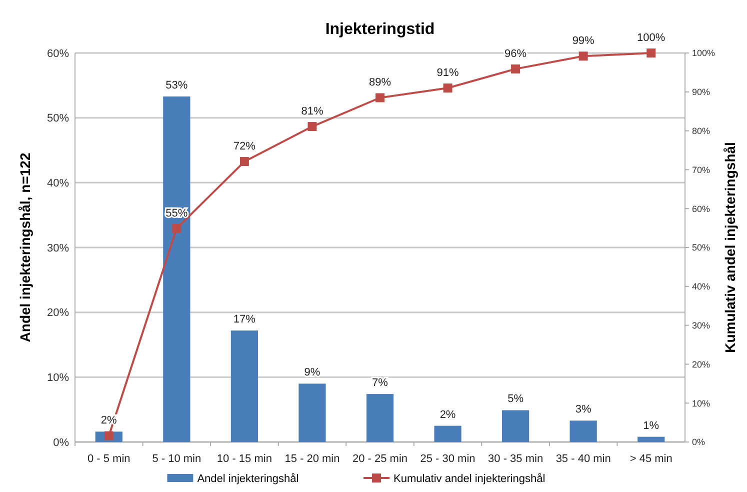 Image resolution: width=747 pixels, height=492 pixels. I want to click on y-tick-label: 0%, so click(61, 442).